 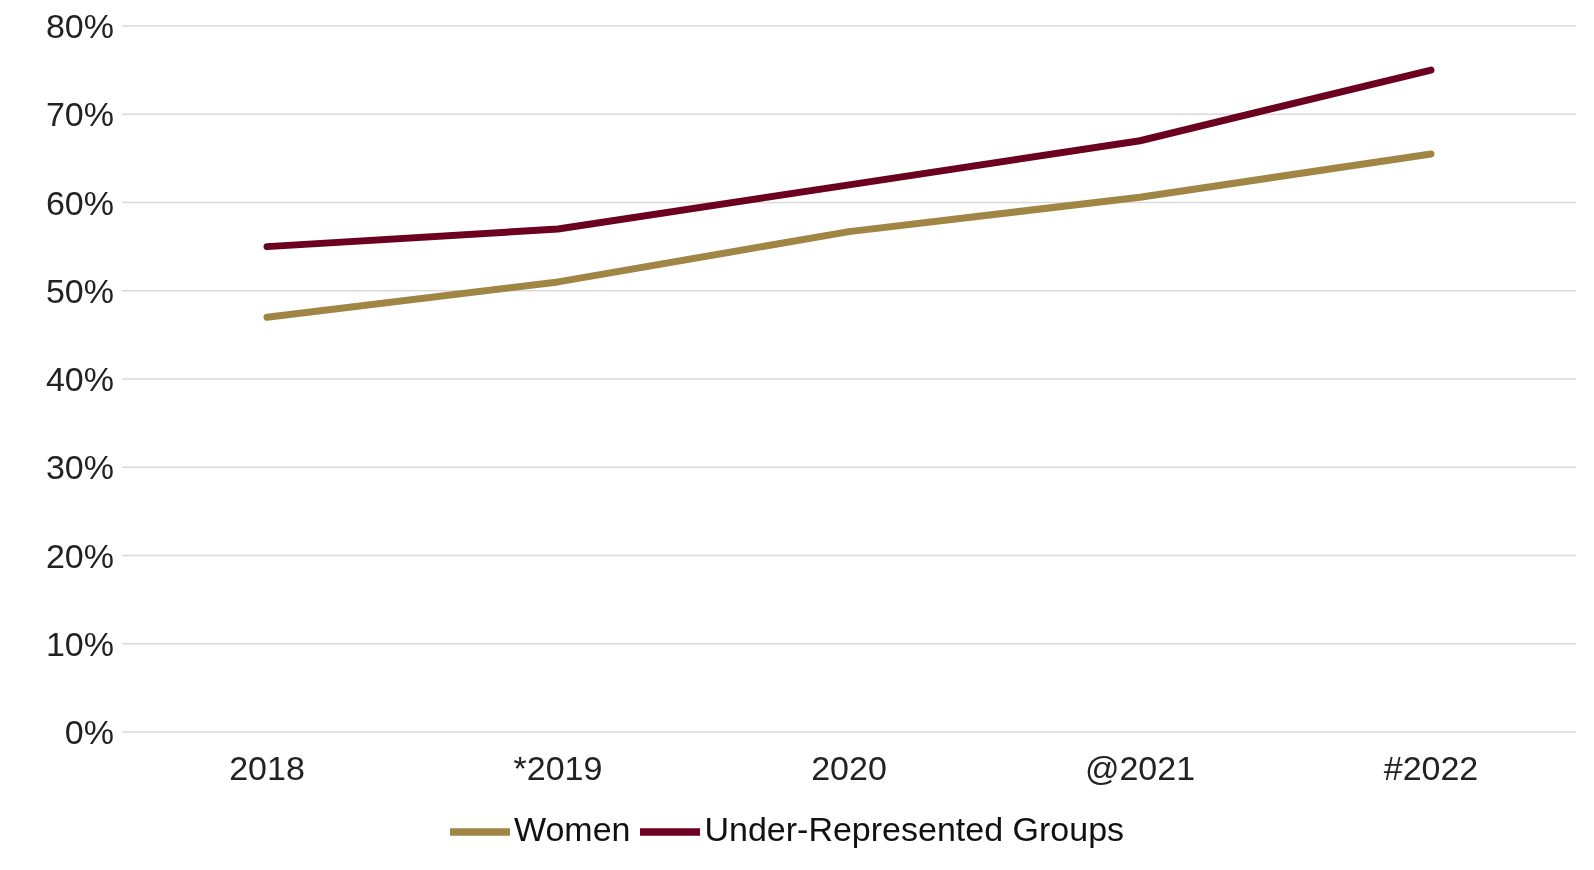 What do you see at coordinates (79, 26) in the screenshot?
I see `y-tick-label: 80%` at bounding box center [79, 26].